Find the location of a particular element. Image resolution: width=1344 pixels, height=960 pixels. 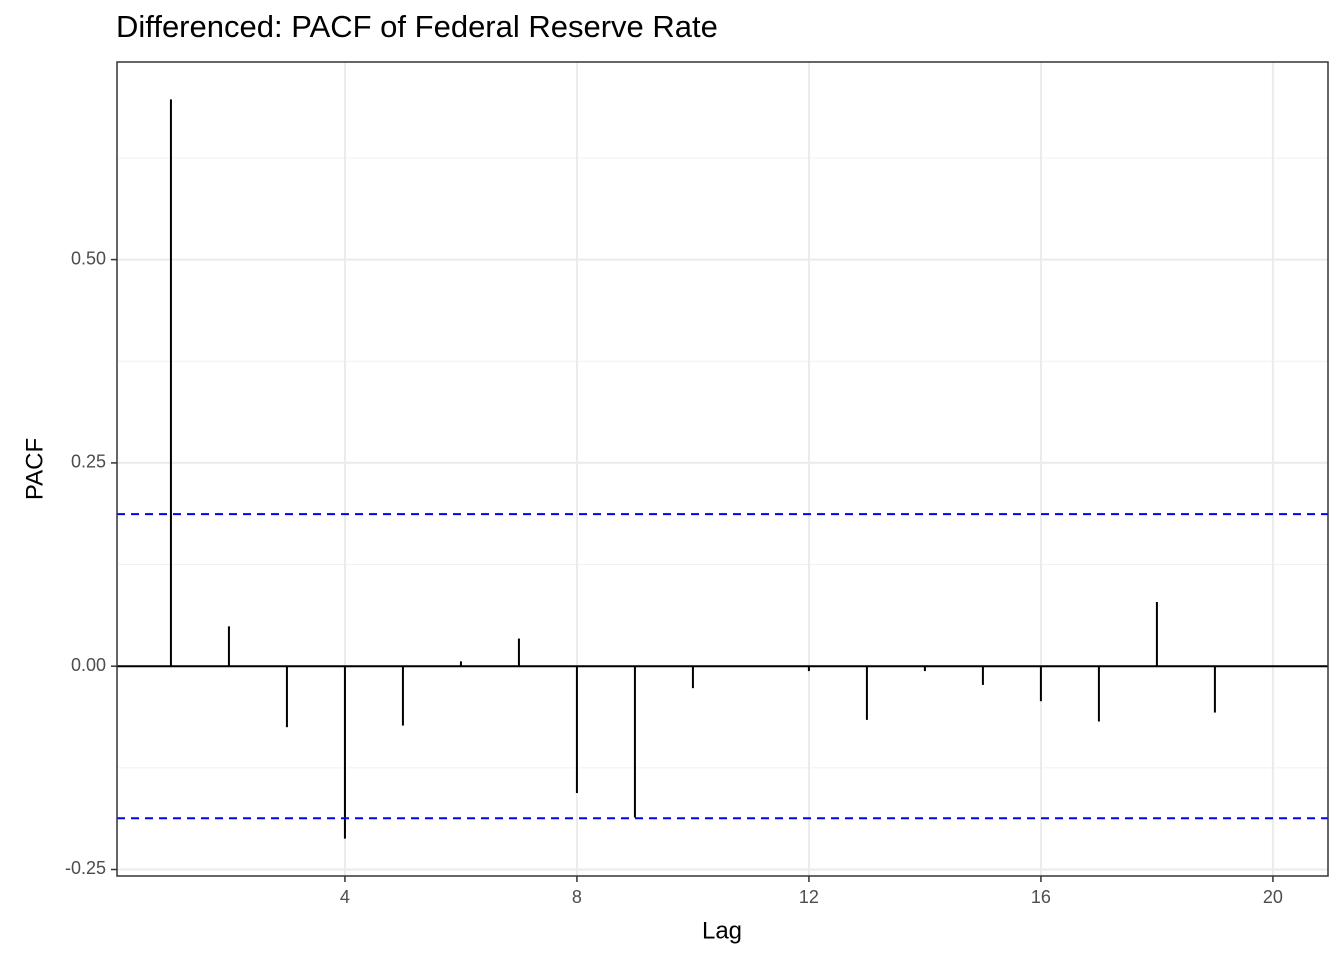

y-tick-label: 0.00 is located at coordinates (88, 665).